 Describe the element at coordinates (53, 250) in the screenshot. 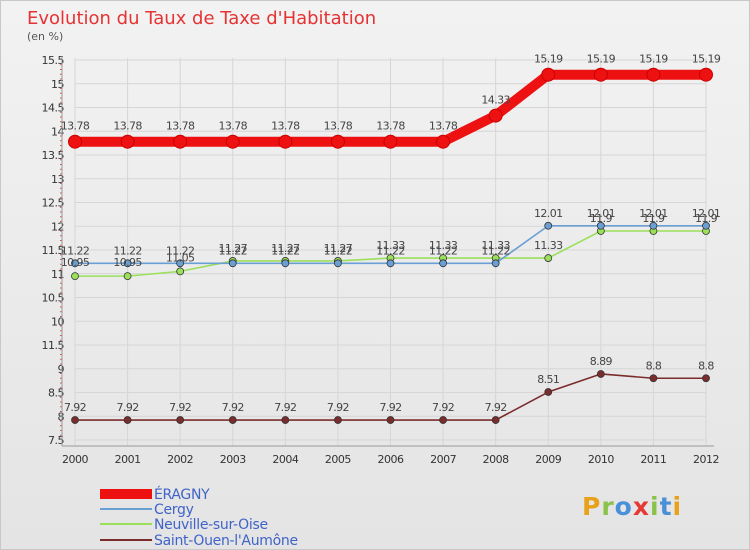

I see `y-tick-label: 11.5` at that location.